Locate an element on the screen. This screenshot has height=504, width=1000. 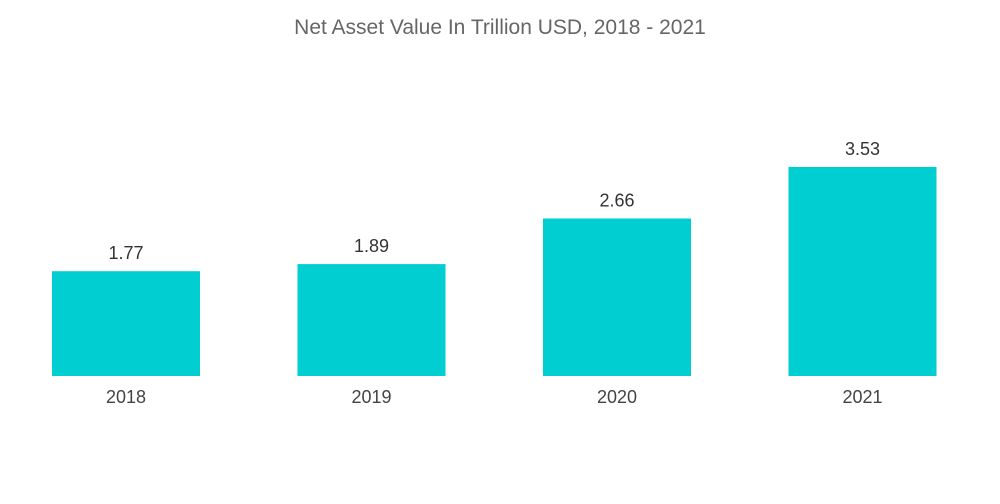
x-tick-label-2019: 2019 is located at coordinates (371, 397).